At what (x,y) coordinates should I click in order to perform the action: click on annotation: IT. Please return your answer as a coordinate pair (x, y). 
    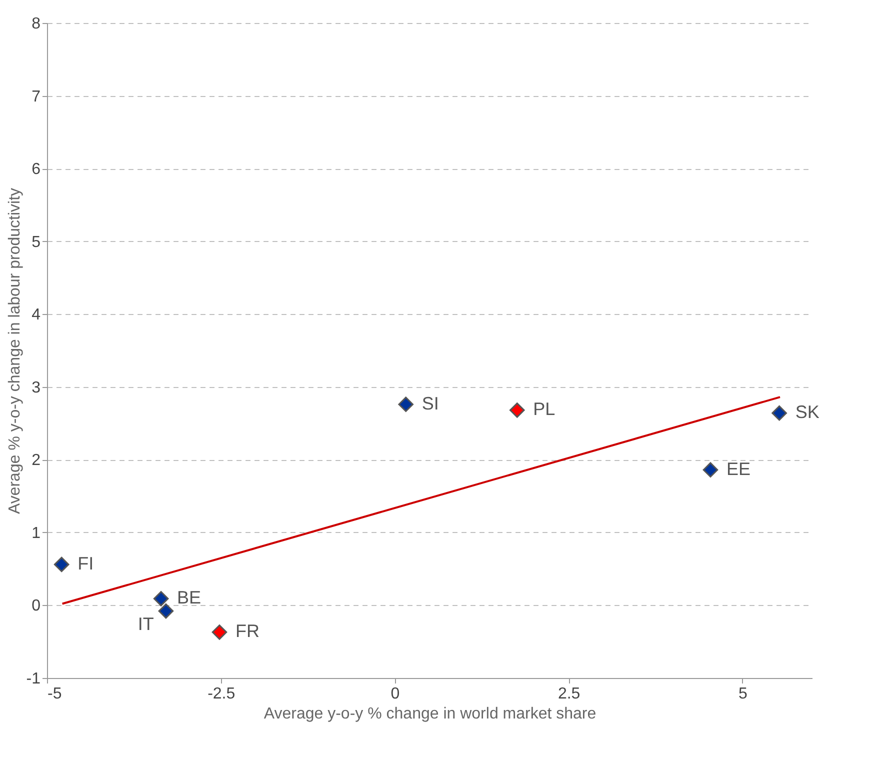
    Looking at the image, I should click on (146, 624).